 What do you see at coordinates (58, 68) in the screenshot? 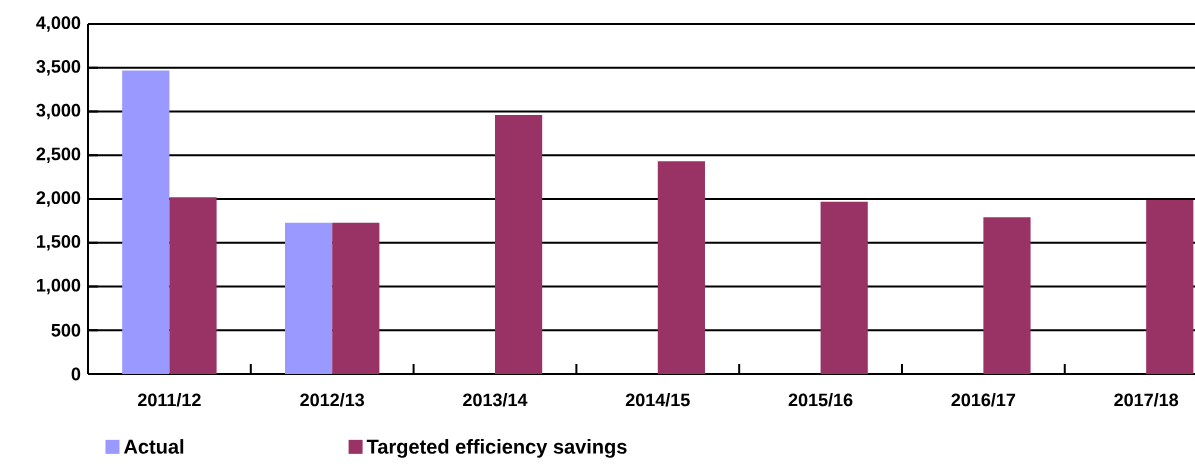
I see `y-tick-label: 3,500` at bounding box center [58, 68].